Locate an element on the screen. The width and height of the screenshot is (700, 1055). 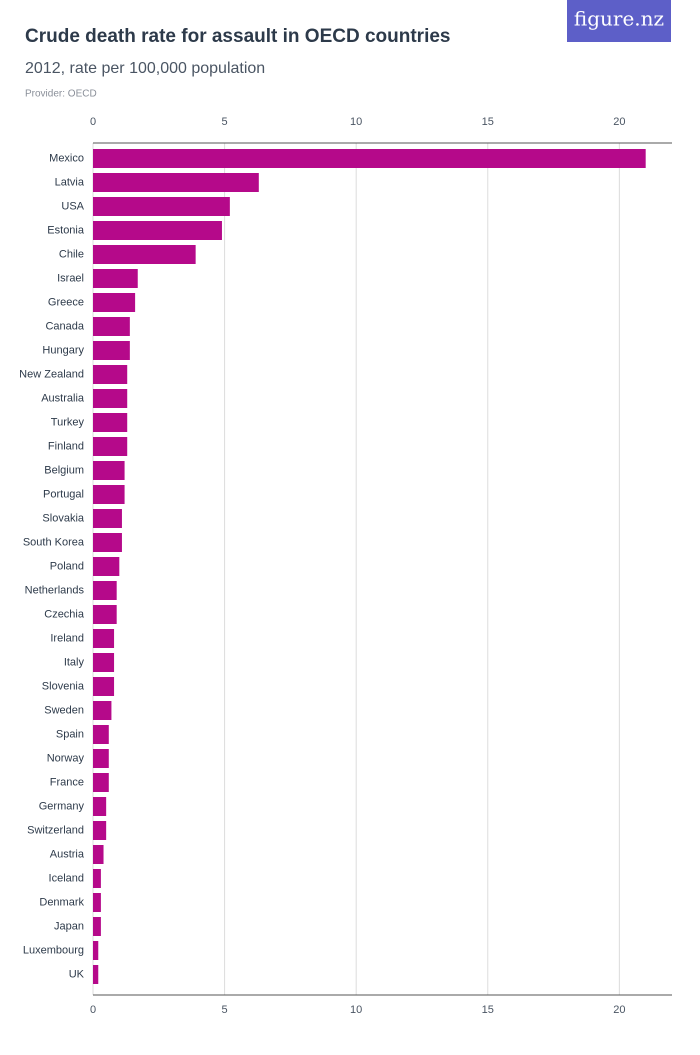
y-tick-label: Japan is located at coordinates (69, 926).